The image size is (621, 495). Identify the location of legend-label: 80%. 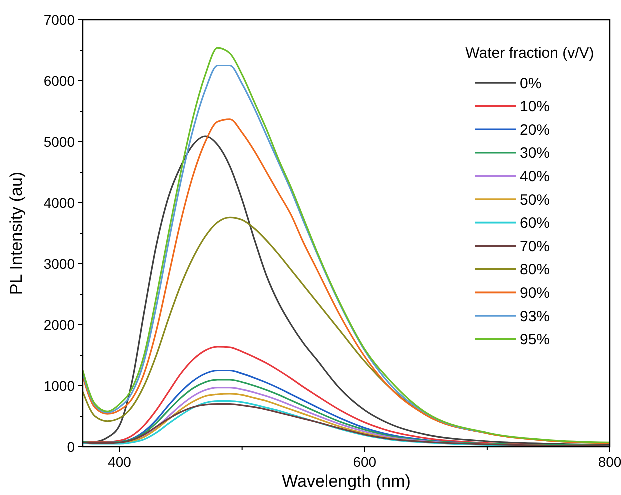
(535, 270).